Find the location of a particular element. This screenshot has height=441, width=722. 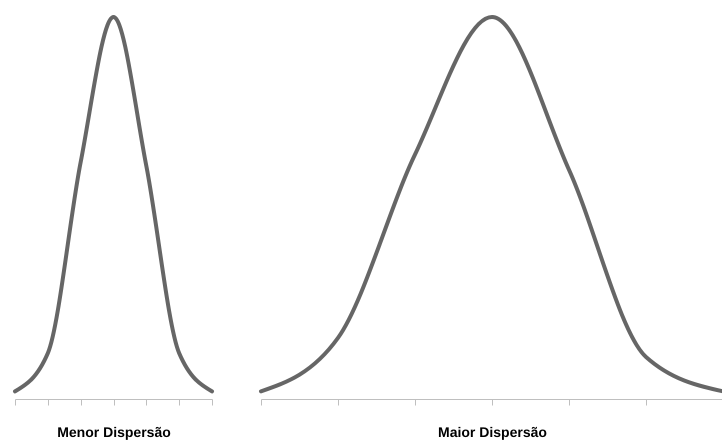

x-axis-title: Maior Dispersão is located at coordinates (492, 432).